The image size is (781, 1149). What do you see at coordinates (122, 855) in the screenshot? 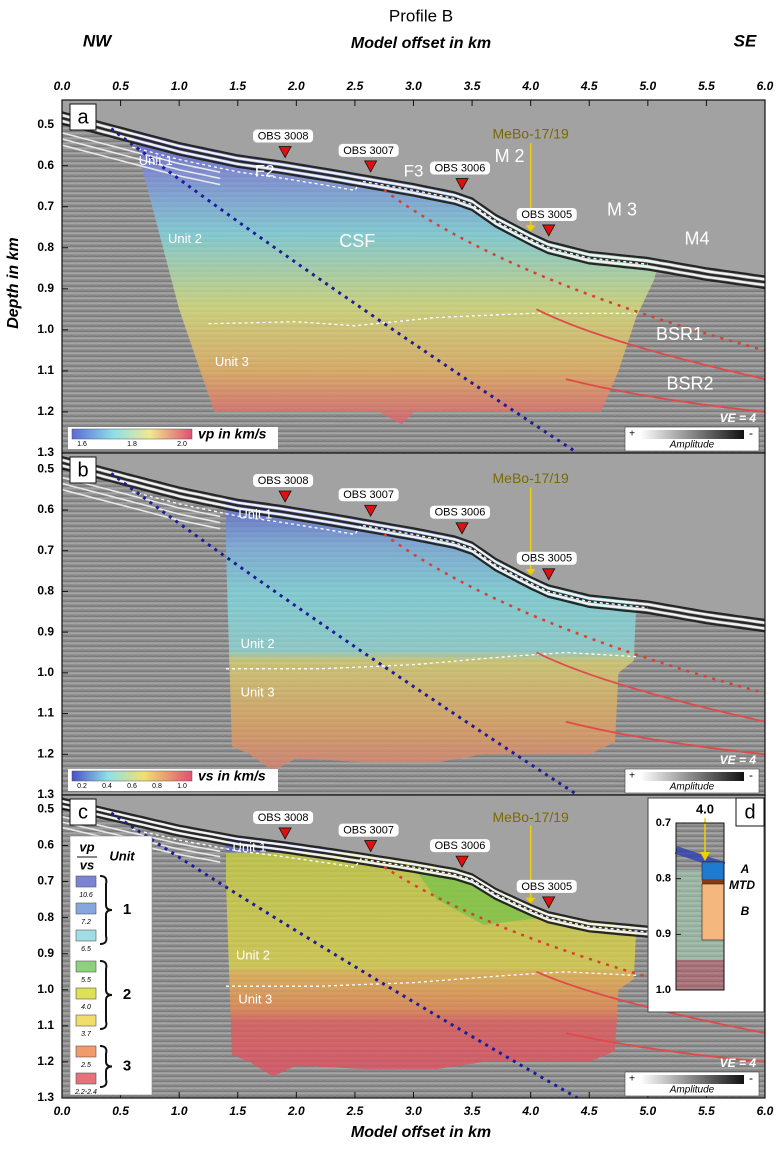
I see `legend-header: Unit` at bounding box center [122, 855].